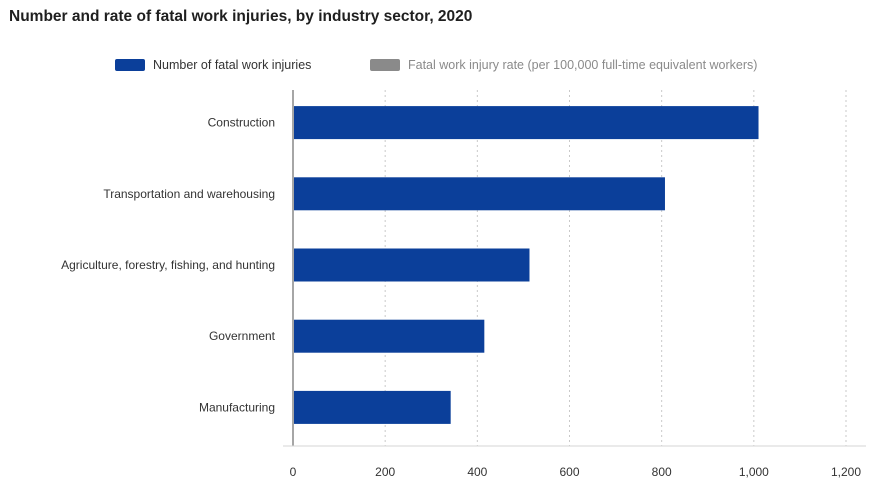 This screenshot has height=503, width=875. I want to click on legend-item-fatal-injuries: Number of fatal work injuries, so click(213, 65).